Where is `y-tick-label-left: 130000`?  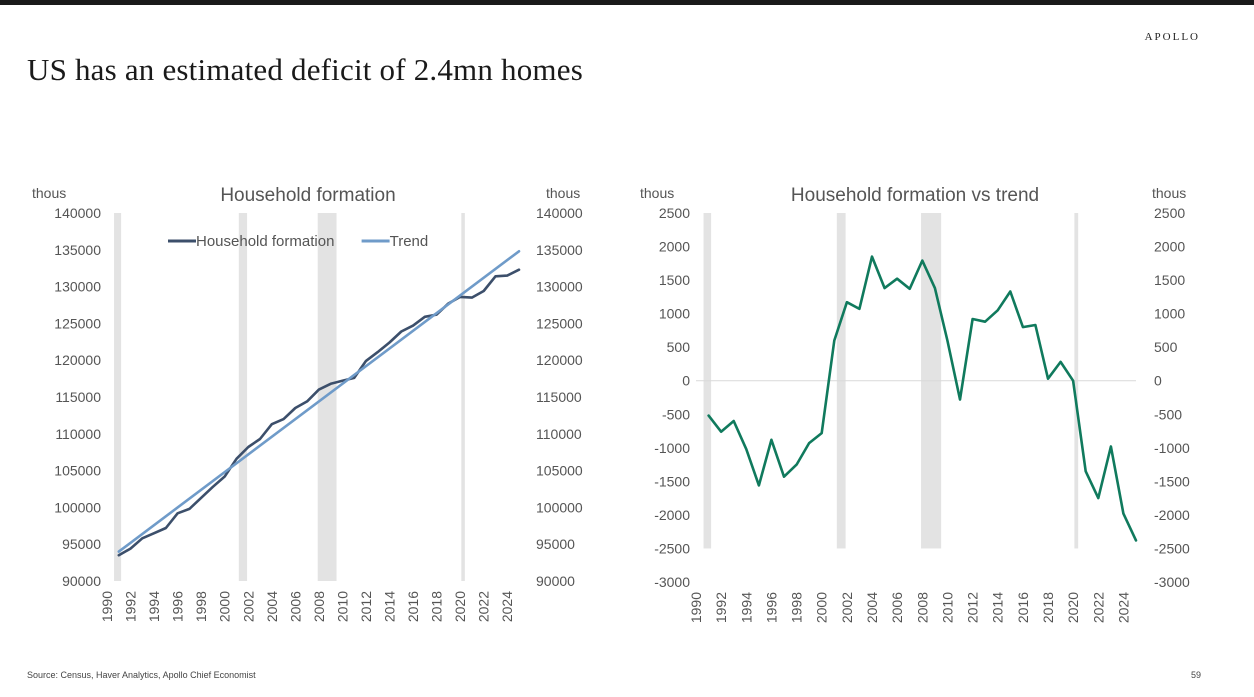
y-tick-label-left: 130000 is located at coordinates (77, 287).